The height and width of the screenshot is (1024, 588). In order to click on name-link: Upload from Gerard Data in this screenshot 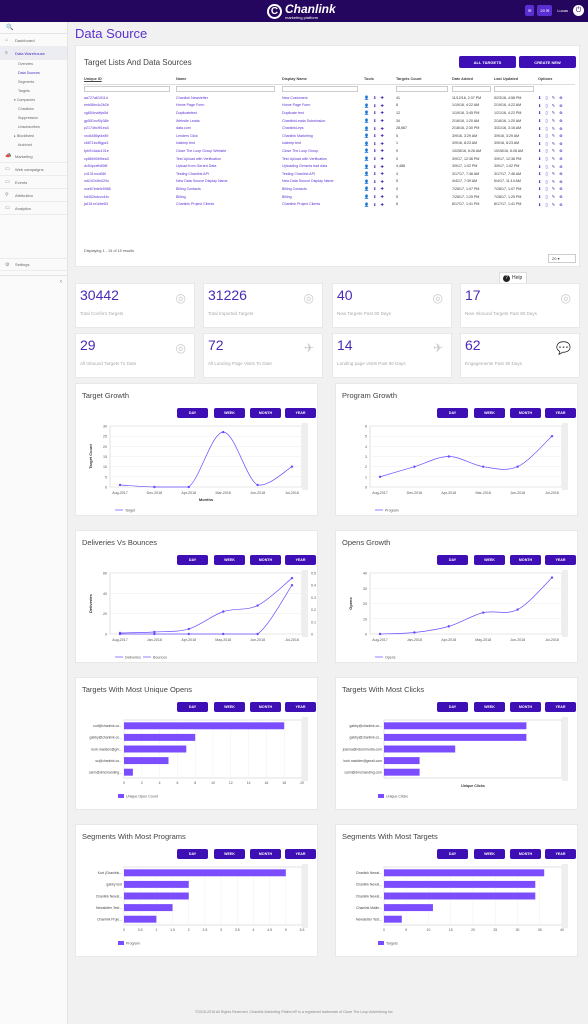, I will do `click(196, 166)`.